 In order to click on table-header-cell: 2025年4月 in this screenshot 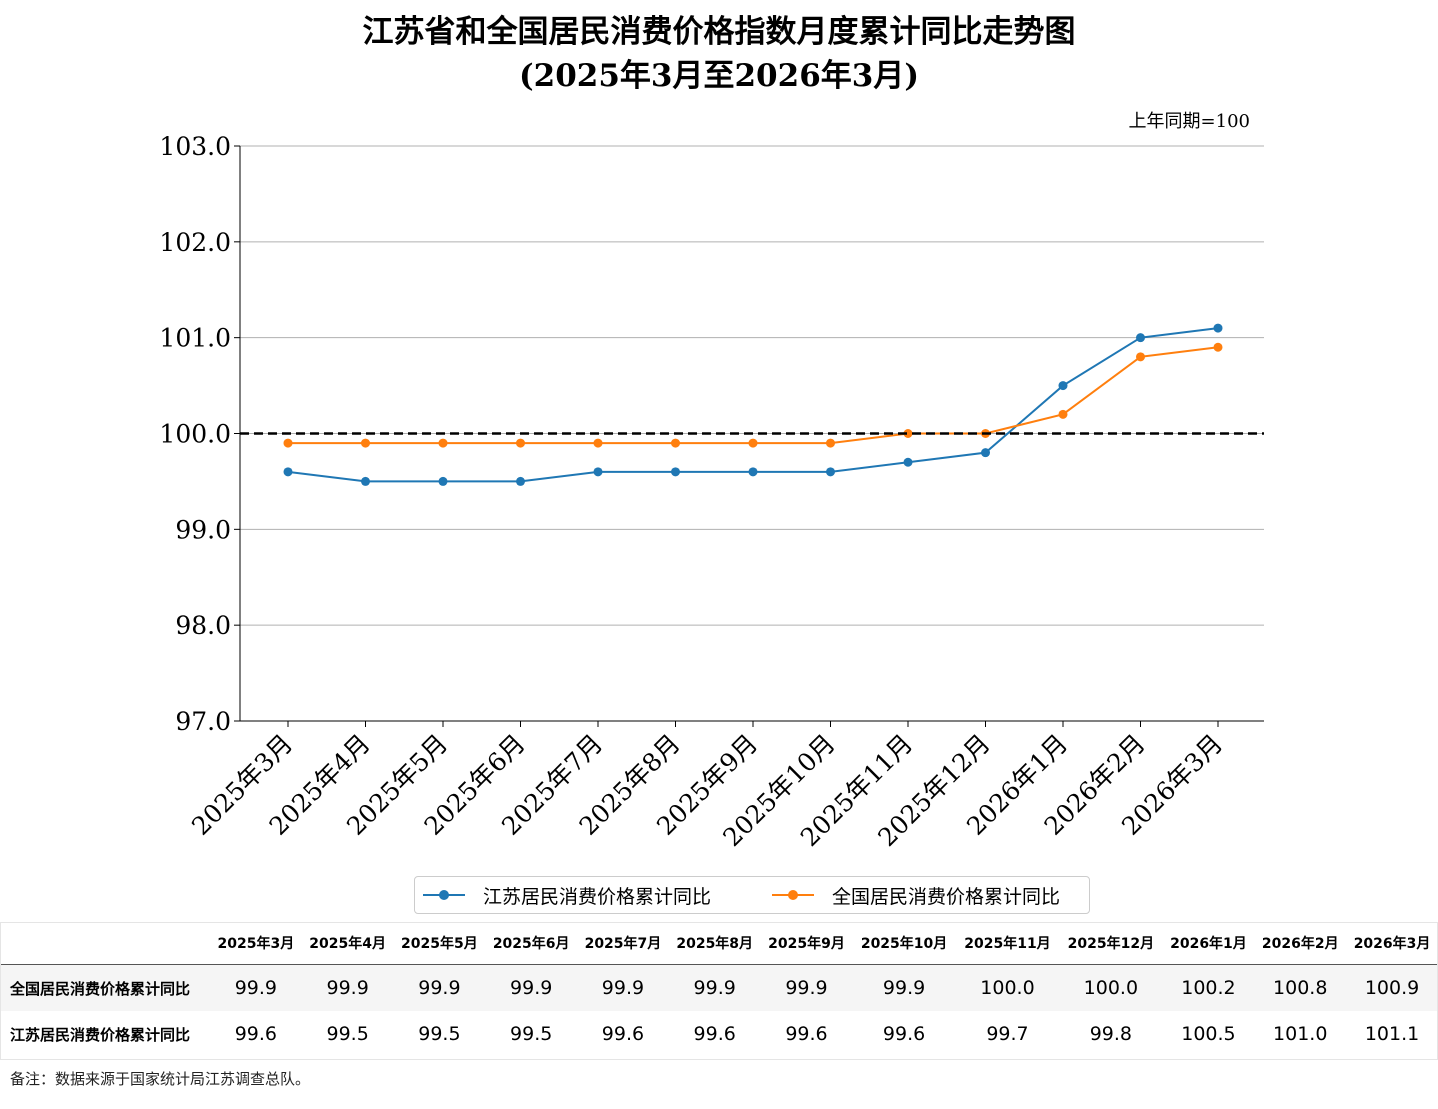, I will do `click(347, 944)`.